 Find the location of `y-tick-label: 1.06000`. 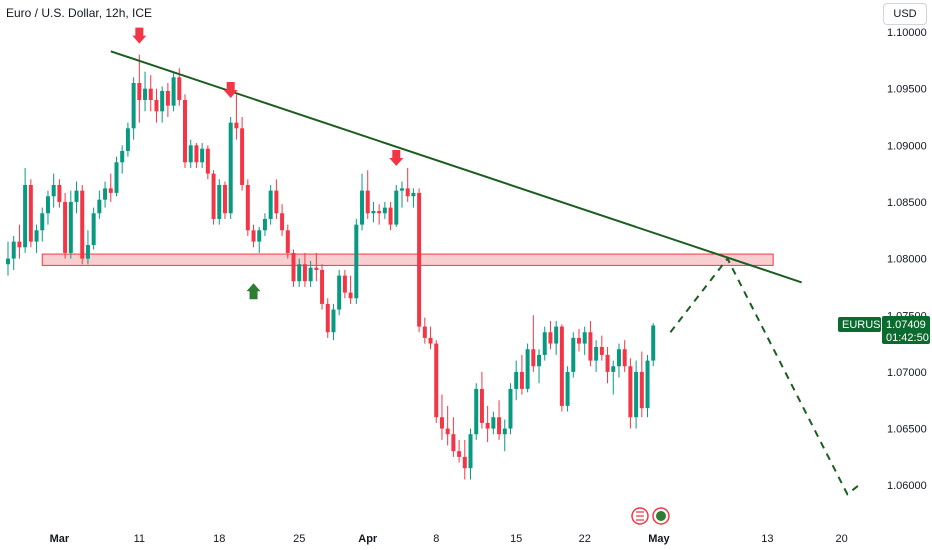

y-tick-label: 1.06000 is located at coordinates (907, 486).